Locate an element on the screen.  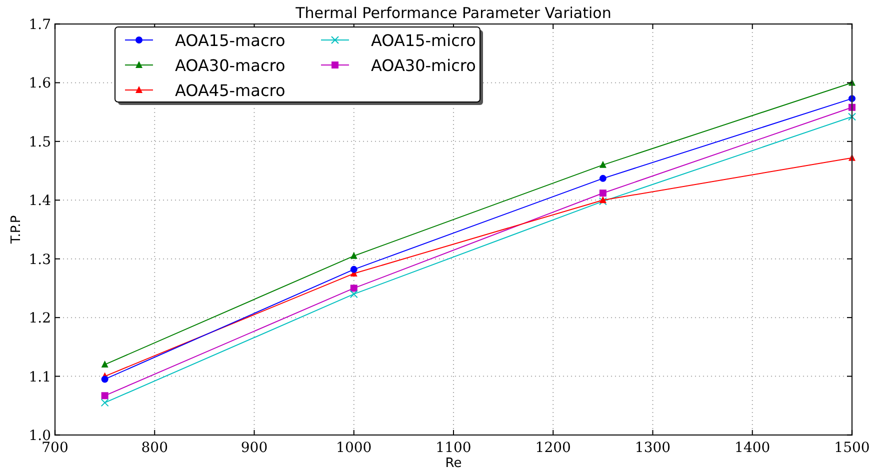
y-tick-label: 1.3 is located at coordinates (39, 260).